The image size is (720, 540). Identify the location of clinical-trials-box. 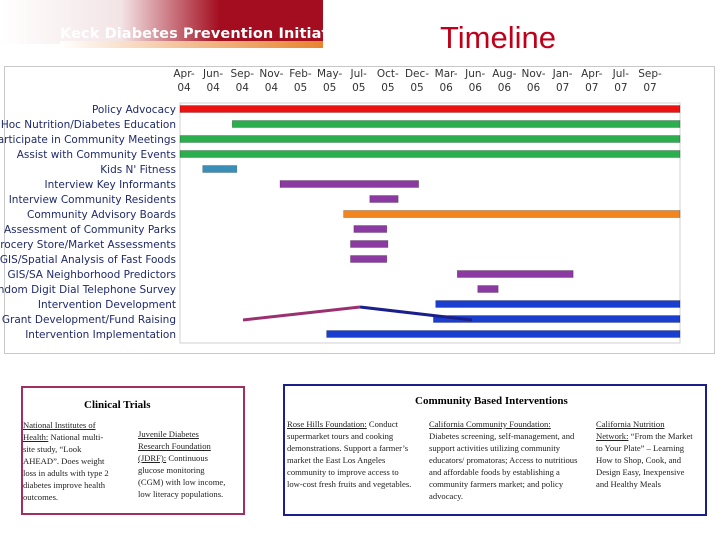
(133, 450).